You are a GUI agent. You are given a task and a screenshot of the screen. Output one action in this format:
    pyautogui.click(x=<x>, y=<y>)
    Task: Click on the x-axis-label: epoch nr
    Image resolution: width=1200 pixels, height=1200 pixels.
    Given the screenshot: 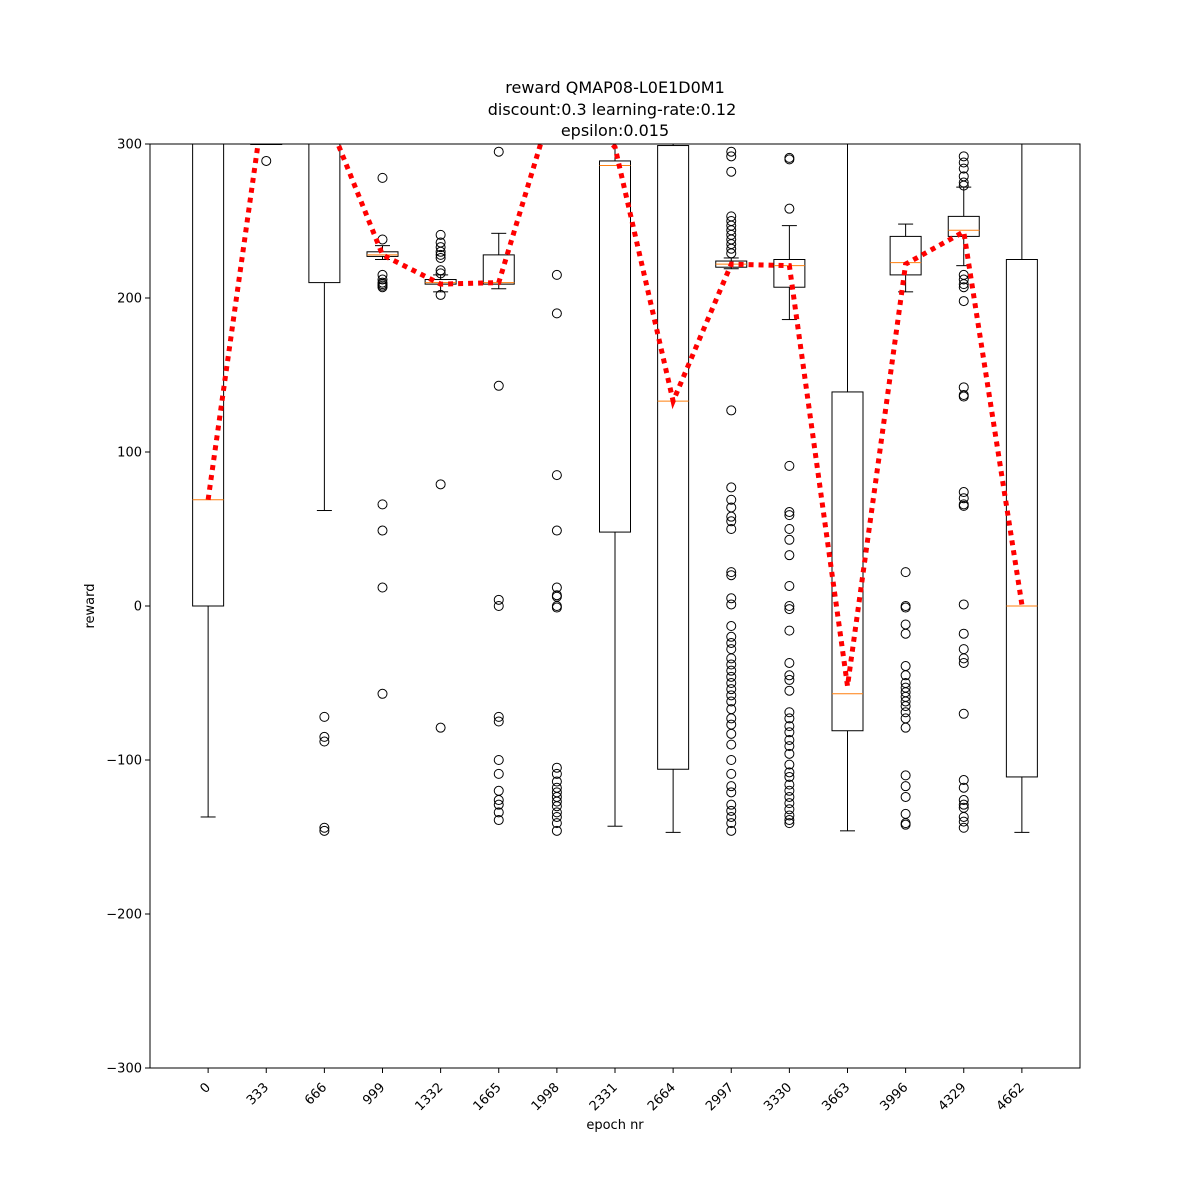 What is the action you would take?
    pyautogui.click(x=615, y=1125)
    